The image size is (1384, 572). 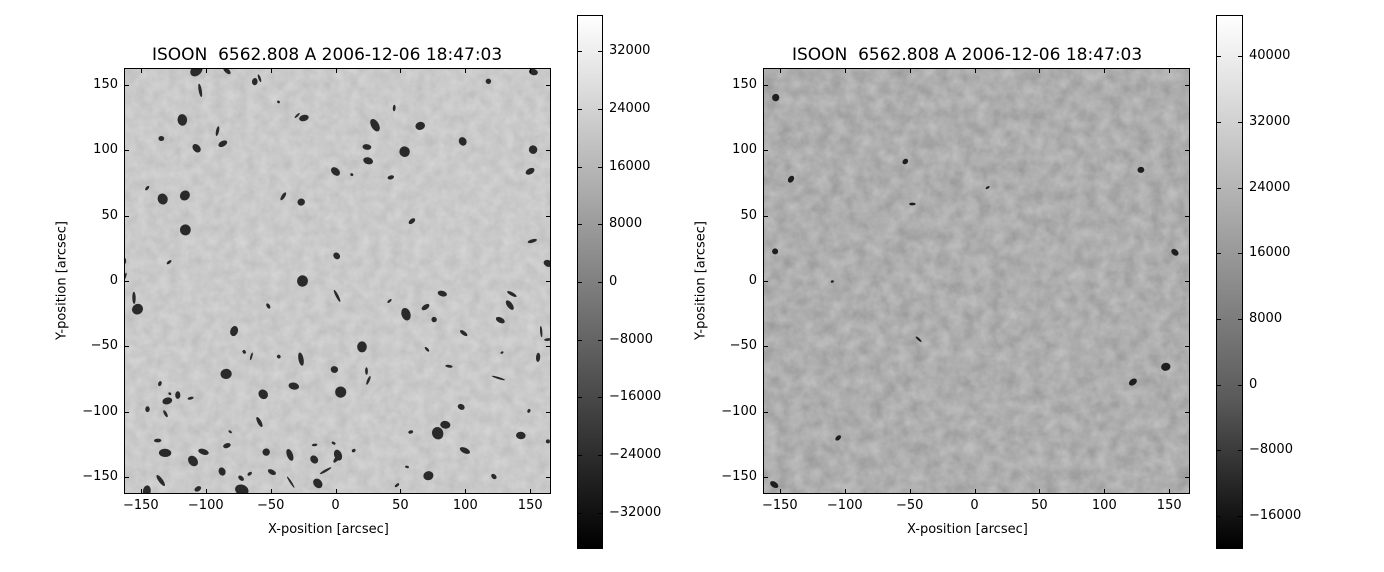 What do you see at coordinates (1169, 505) in the screenshot?
I see `right-x-tick-label: 150` at bounding box center [1169, 505].